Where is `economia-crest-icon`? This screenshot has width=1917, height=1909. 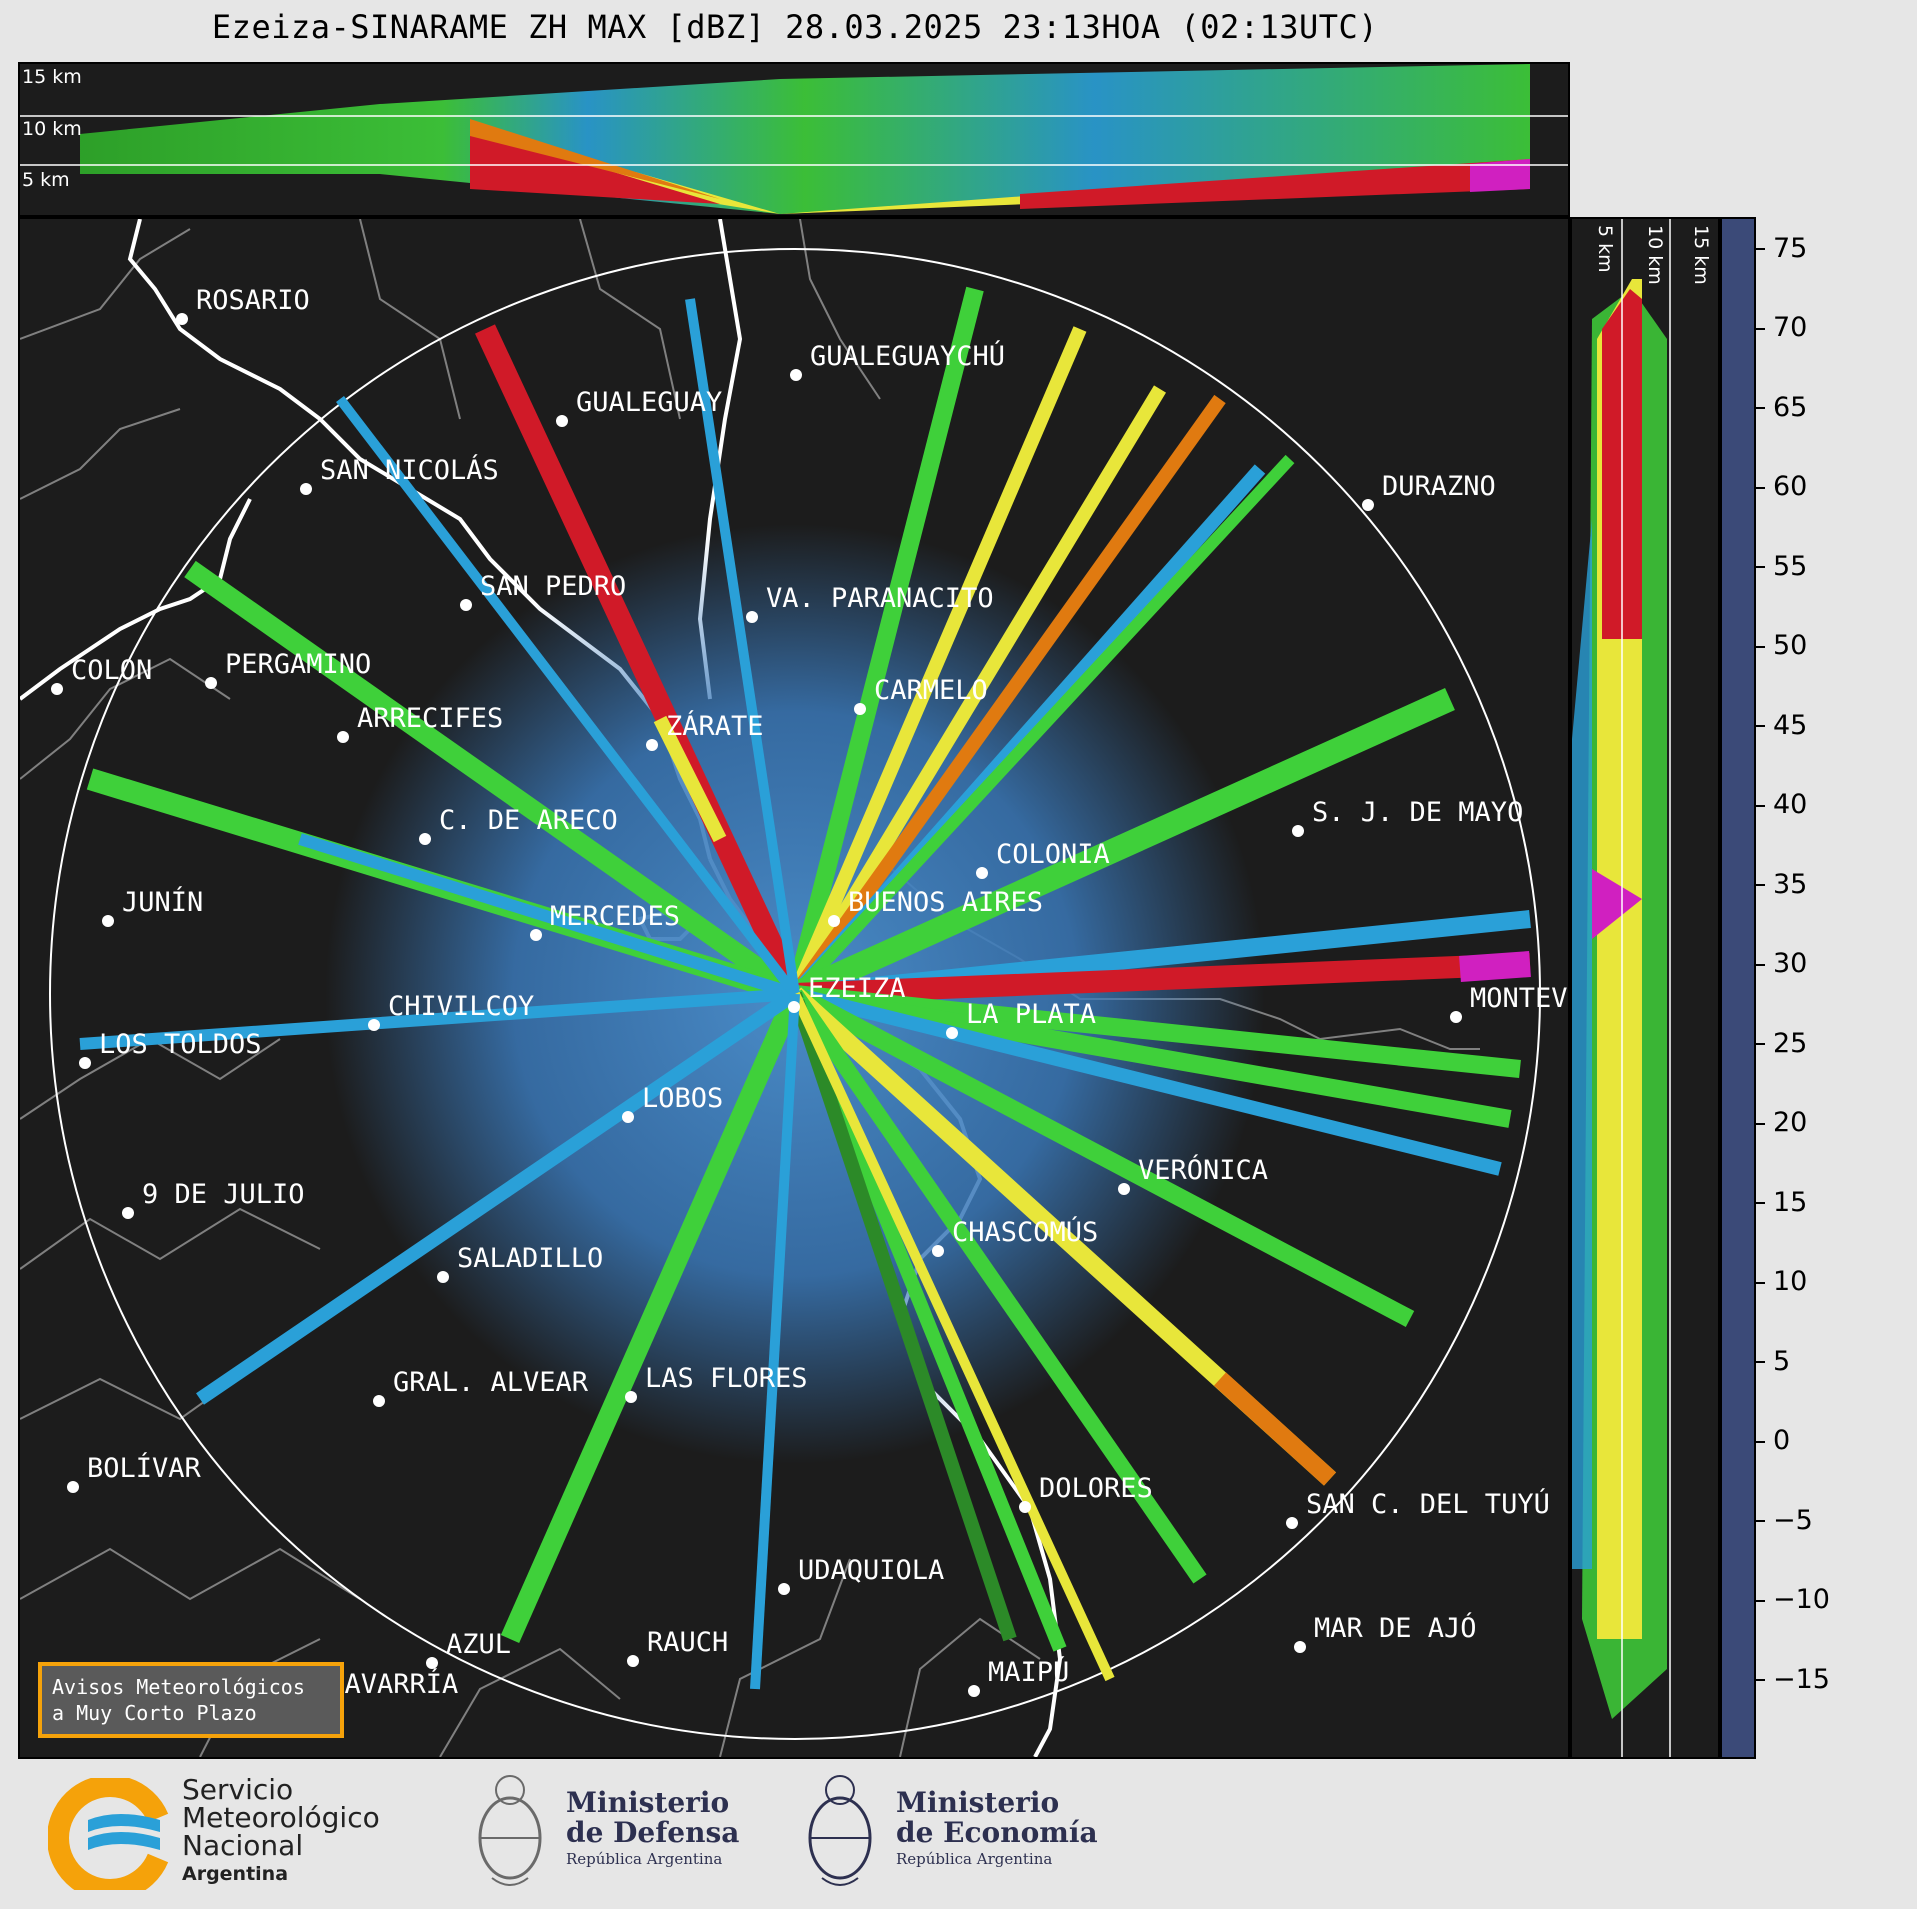 economia-crest-icon is located at coordinates (840, 1830).